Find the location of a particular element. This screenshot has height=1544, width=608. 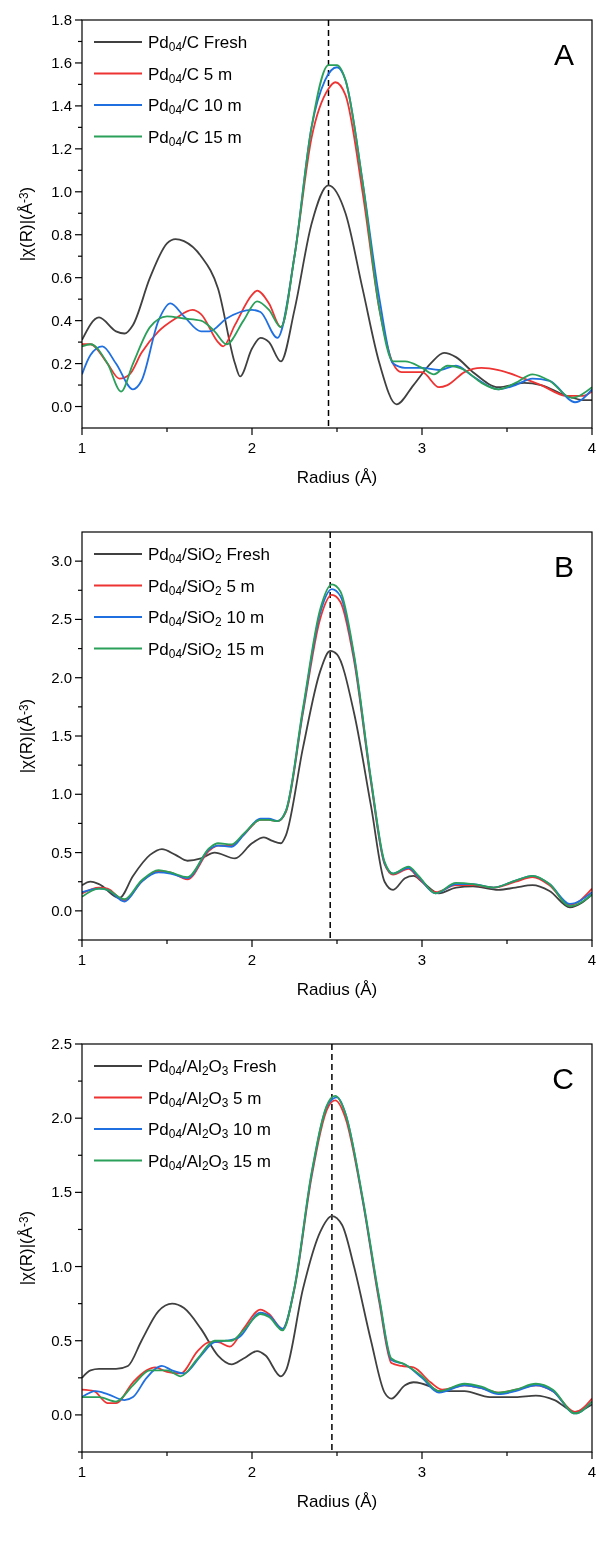

legend-label: Pd$_{04}$/Al$_{2}$O$_{3}$ Fresh is located at coordinates (212, 1067).